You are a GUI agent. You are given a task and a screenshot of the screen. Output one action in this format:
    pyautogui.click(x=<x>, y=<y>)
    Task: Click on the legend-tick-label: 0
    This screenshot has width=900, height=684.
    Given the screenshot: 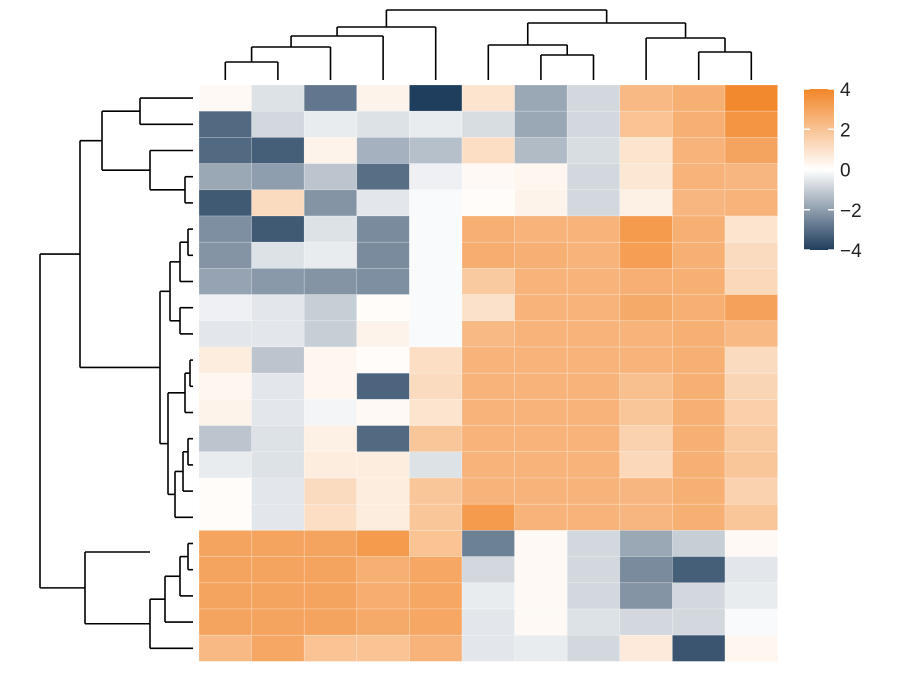 What is the action you would take?
    pyautogui.click(x=845, y=171)
    